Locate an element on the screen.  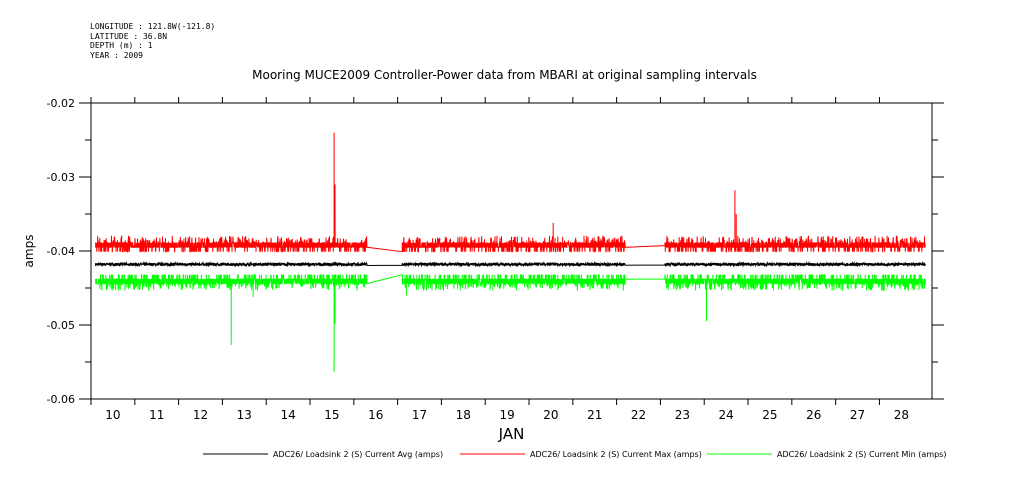
x-tick-label: 15 is located at coordinates (331, 415).